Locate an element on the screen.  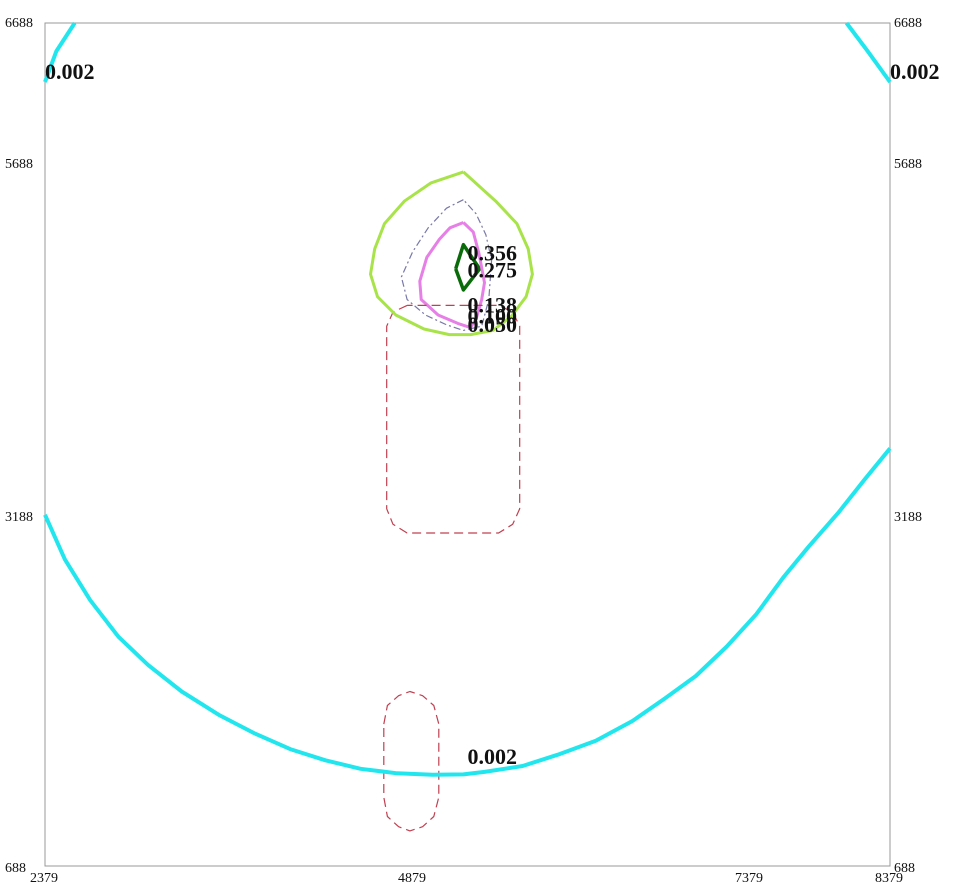
contour-label-0-002-7: 0.002 is located at coordinates (70, 71).